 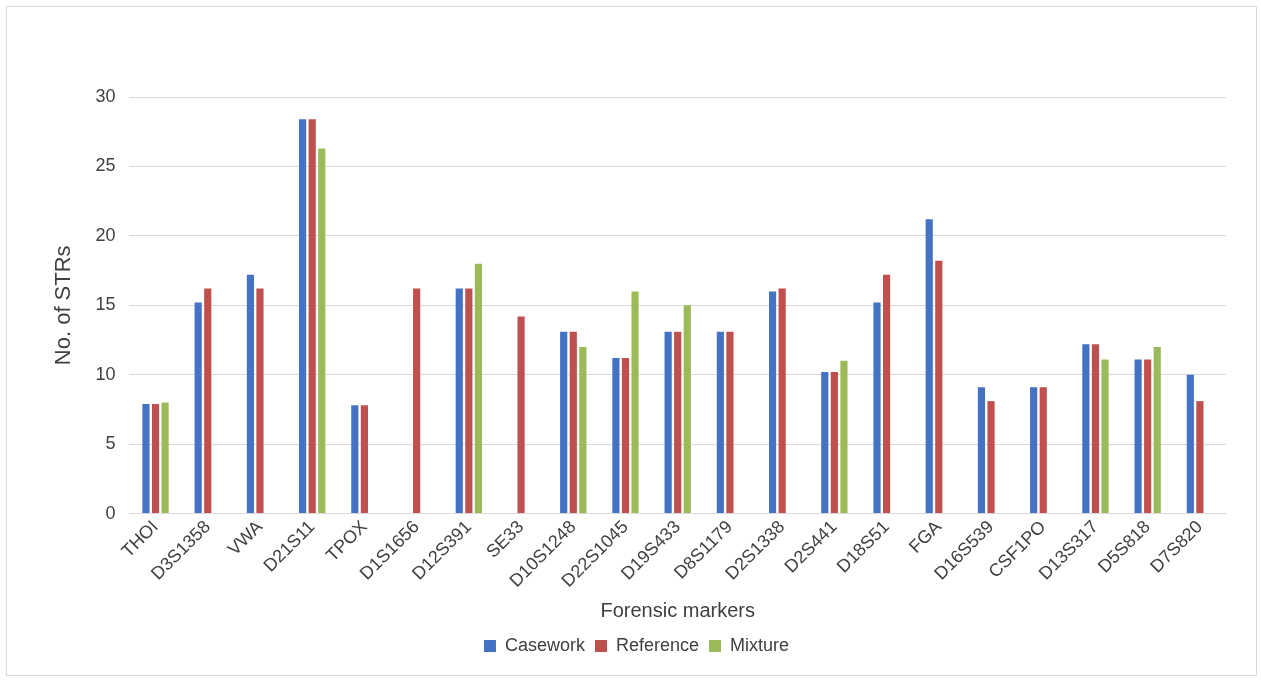 I want to click on y-tick-label: 15, so click(x=105, y=304).